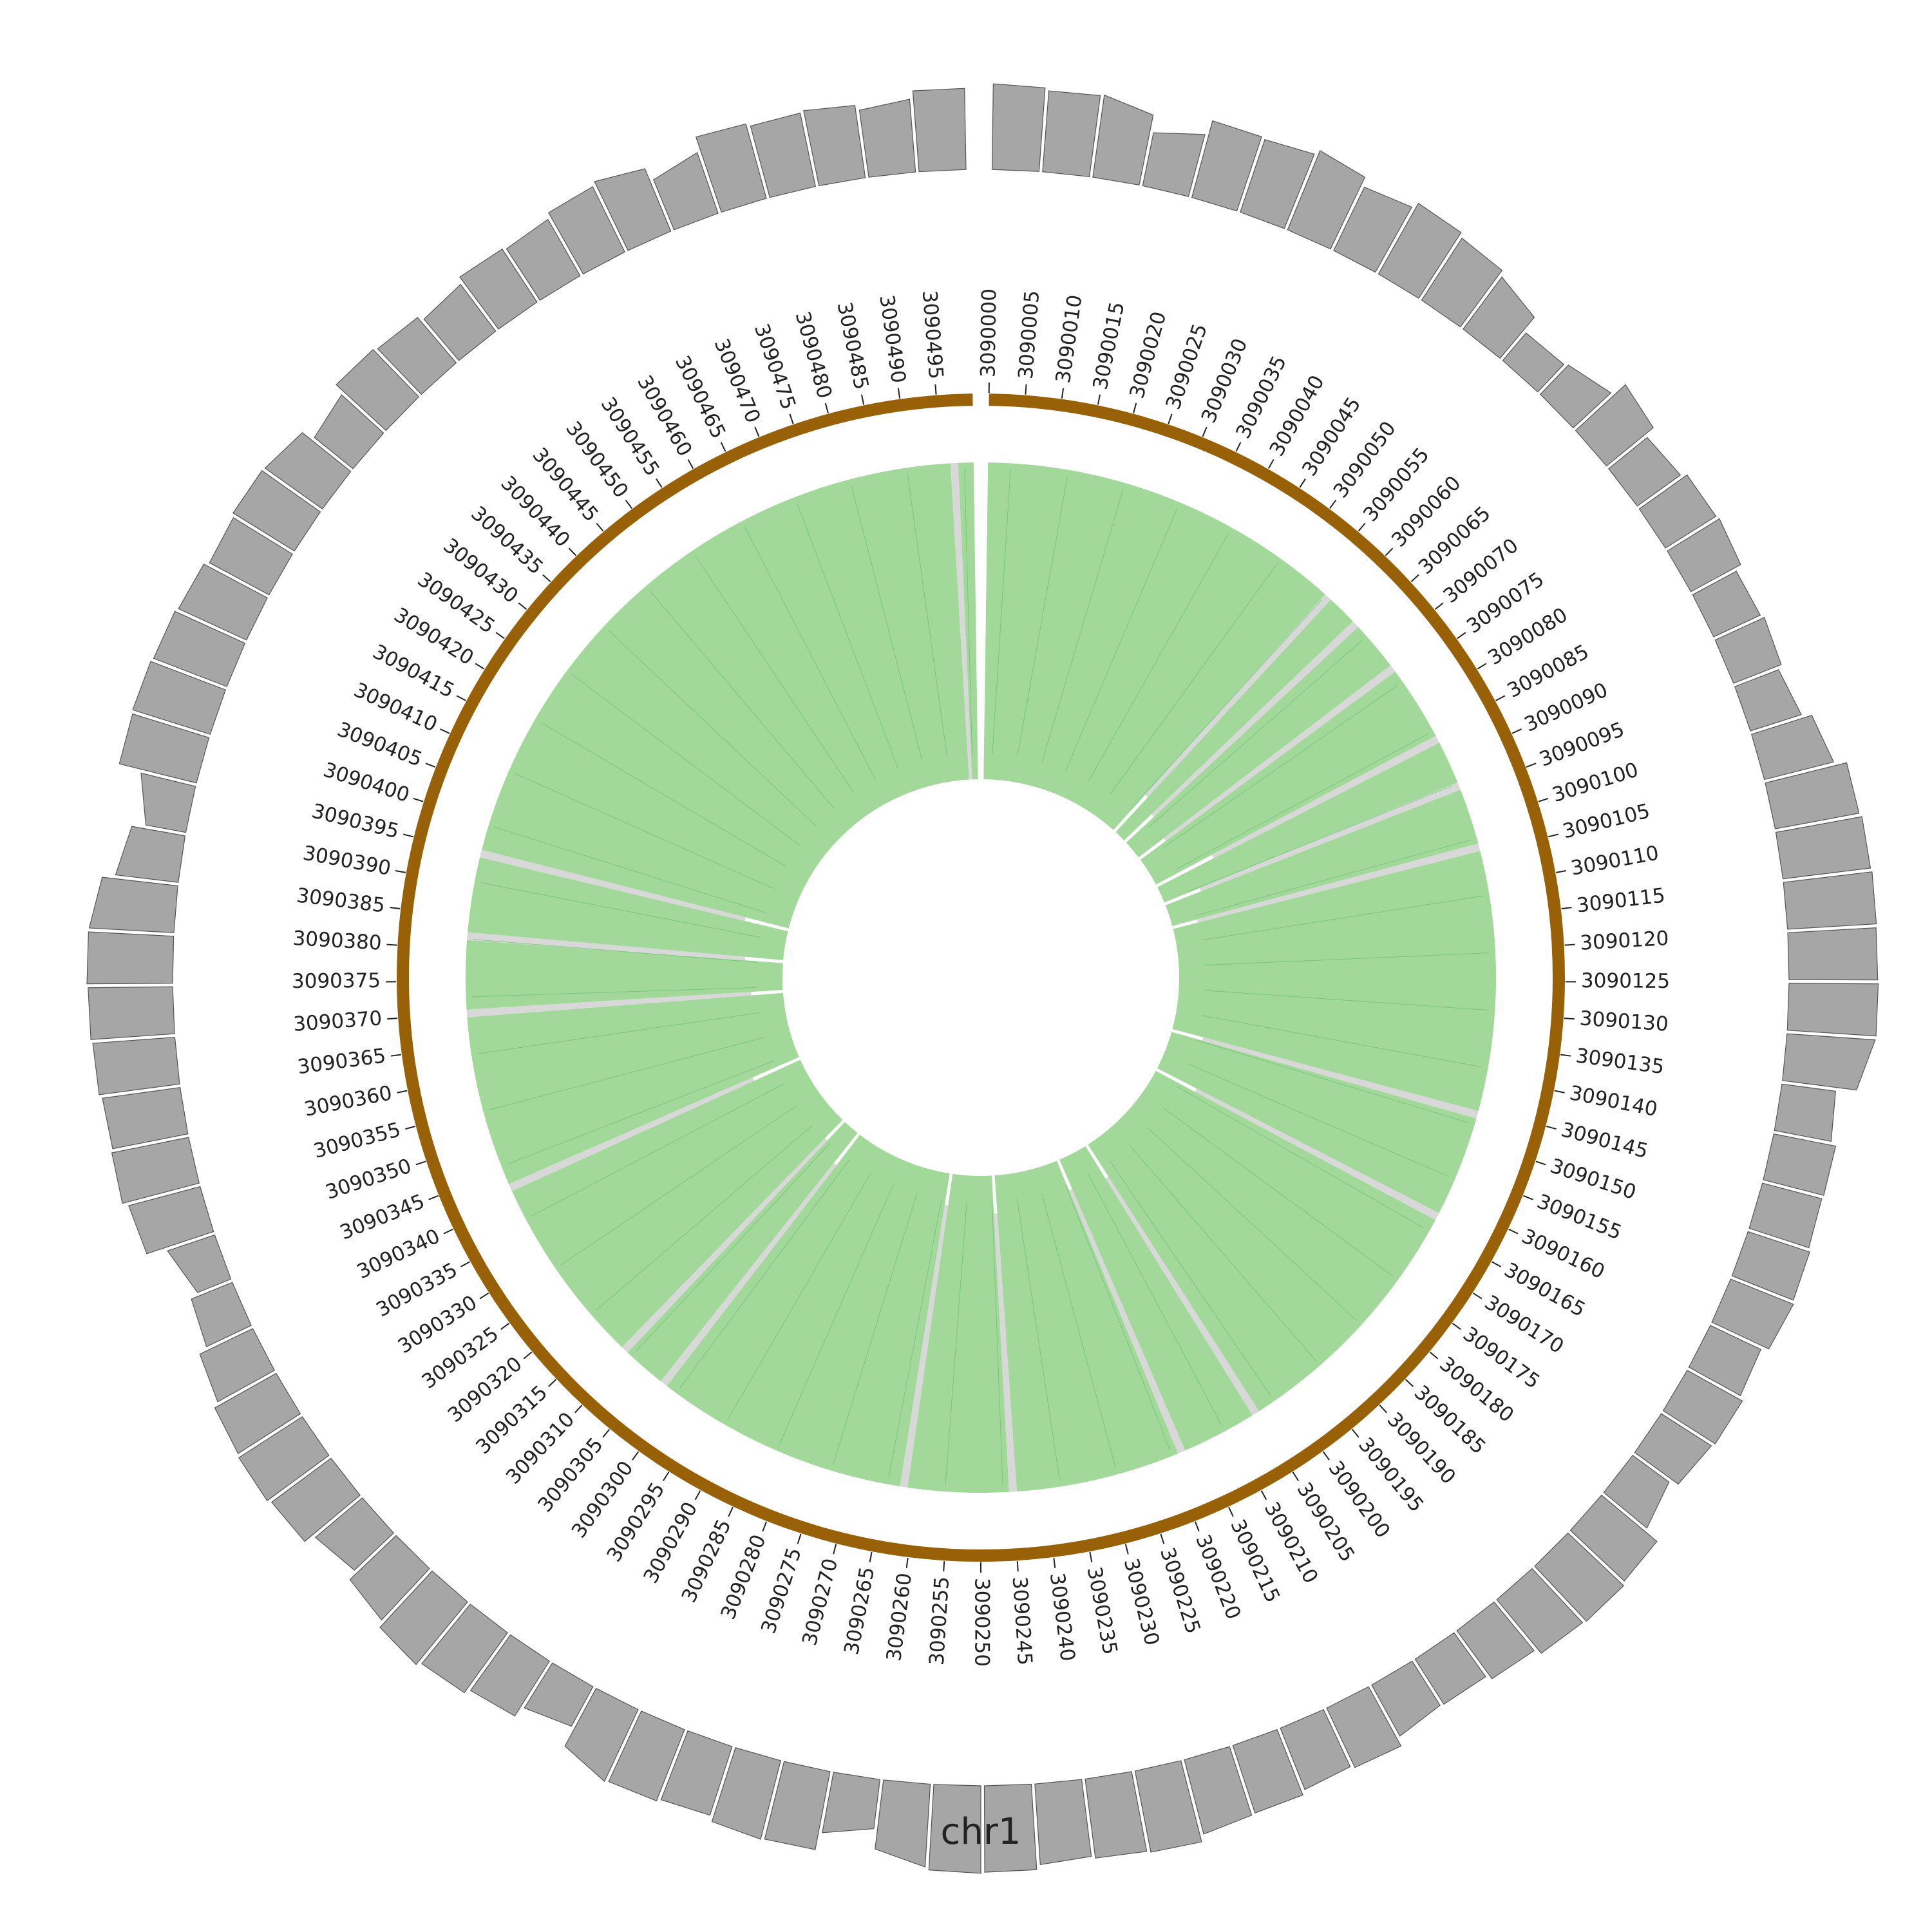 The height and width of the screenshot is (1932, 1932). What do you see at coordinates (348, 1101) in the screenshot?
I see `tick-label: 3090360` at bounding box center [348, 1101].